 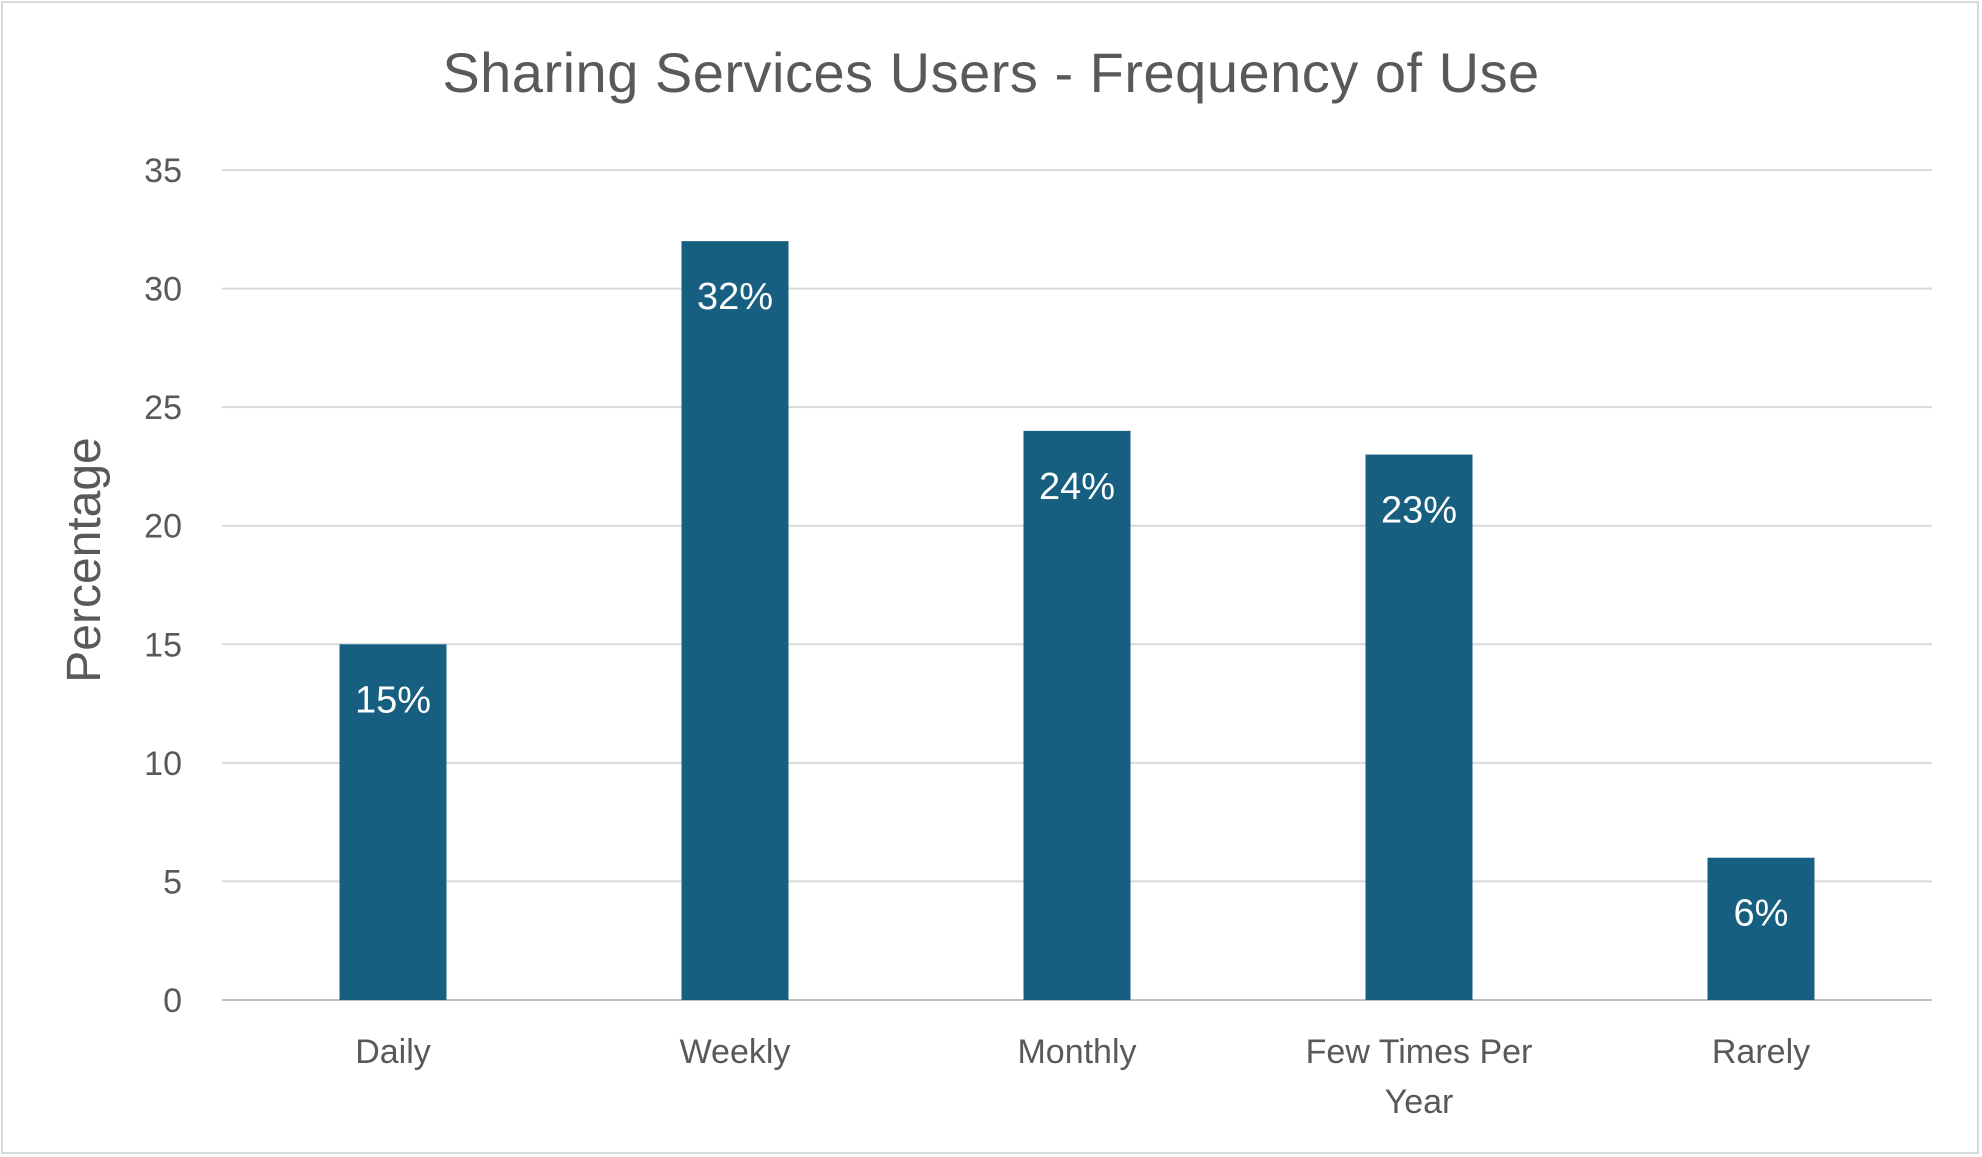 I want to click on data-label: 15%, so click(x=393, y=700).